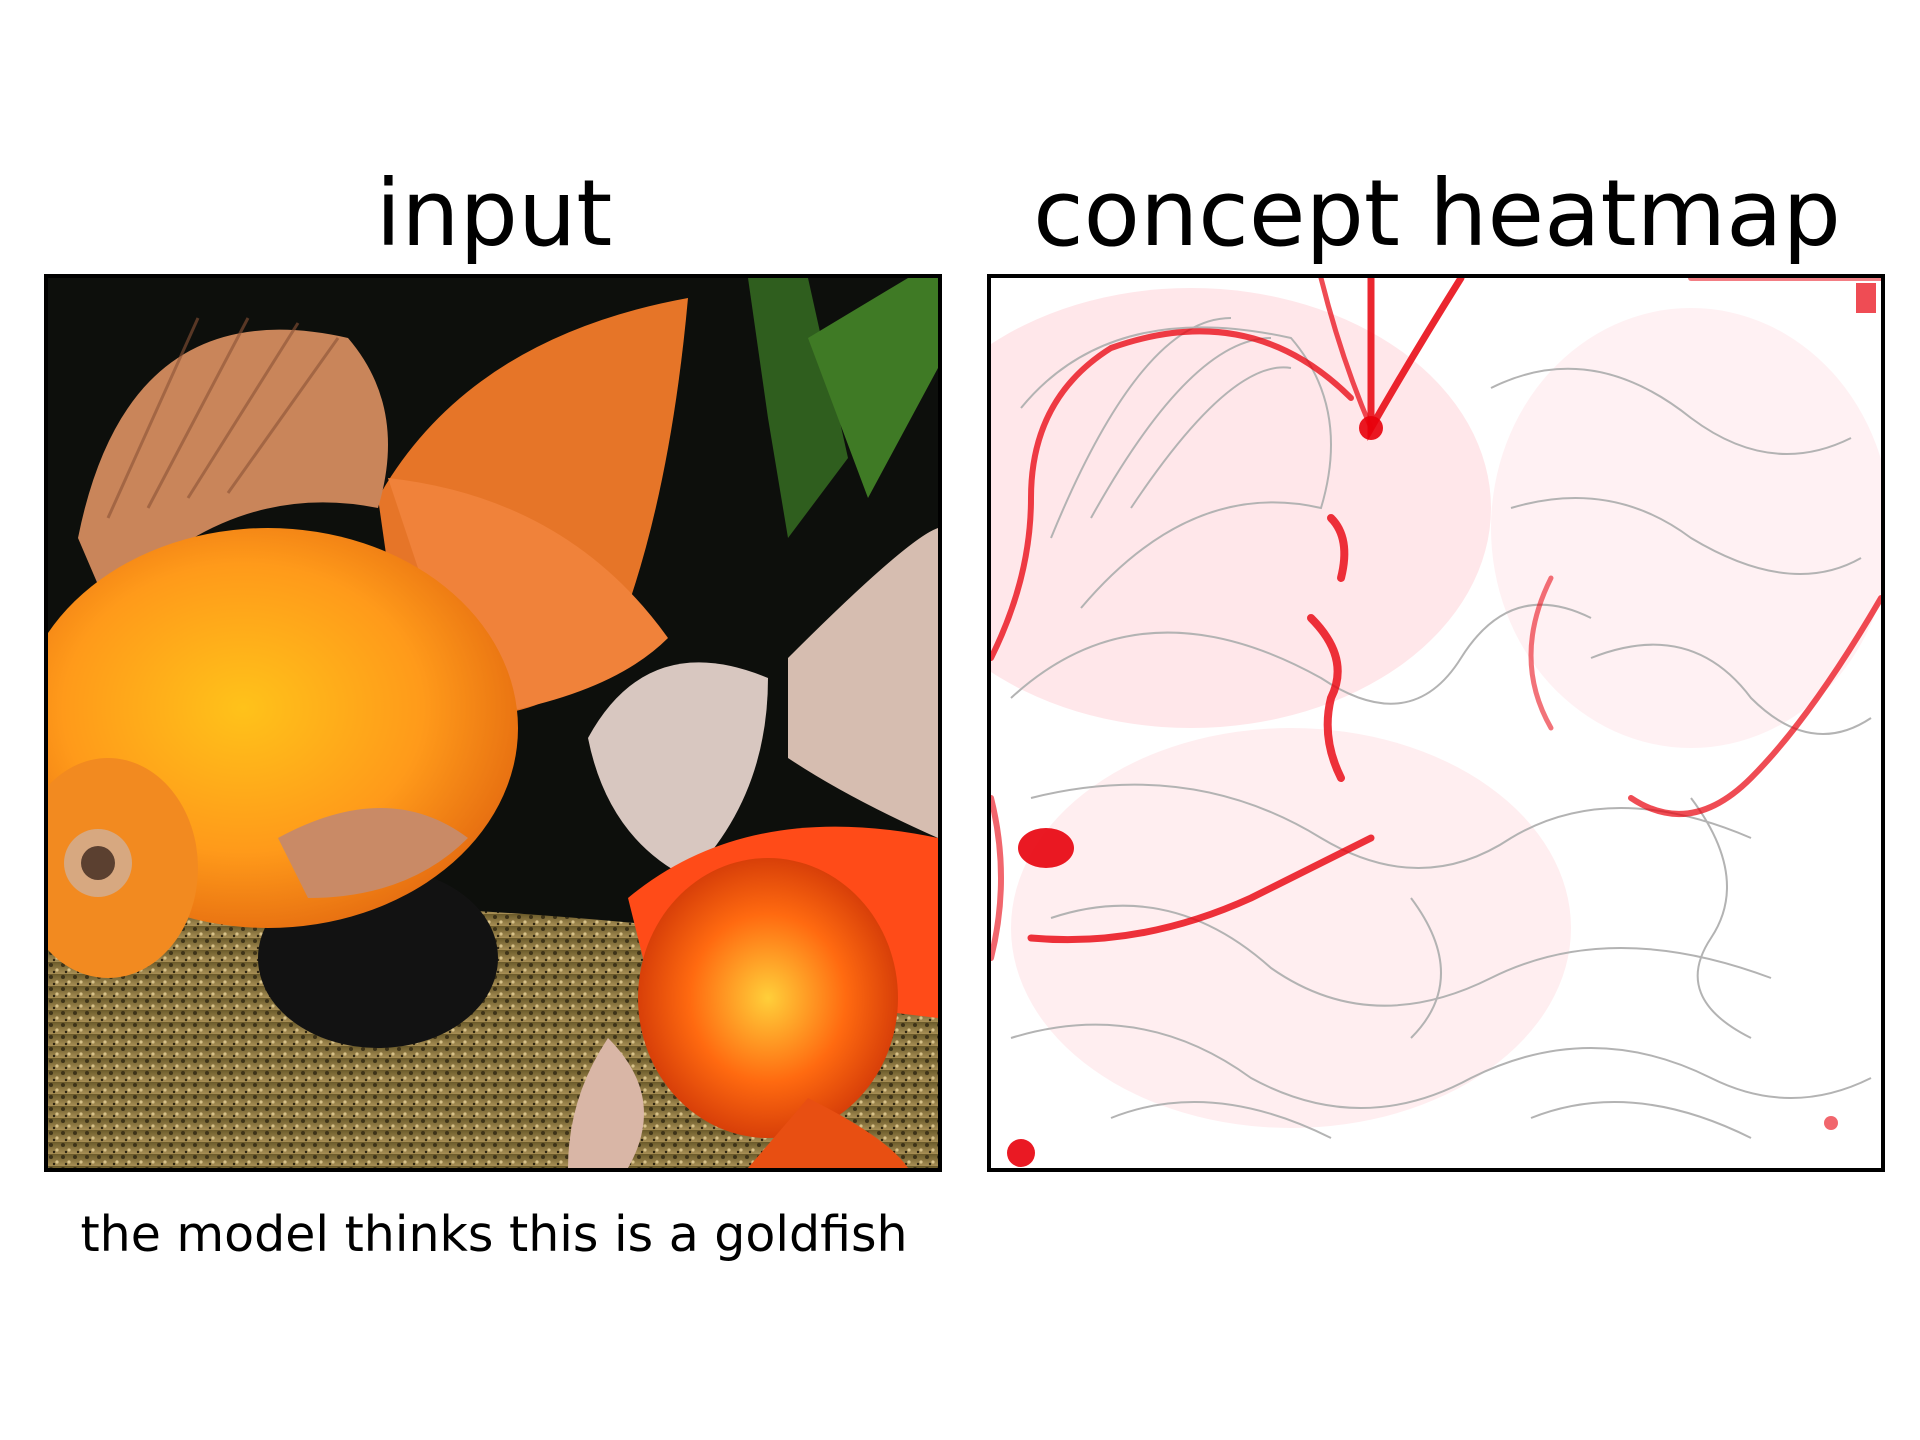 The width and height of the screenshot is (1920, 1440). Describe the element at coordinates (1437, 213) in the screenshot. I see `heatmap-title: concept heatmap` at that location.